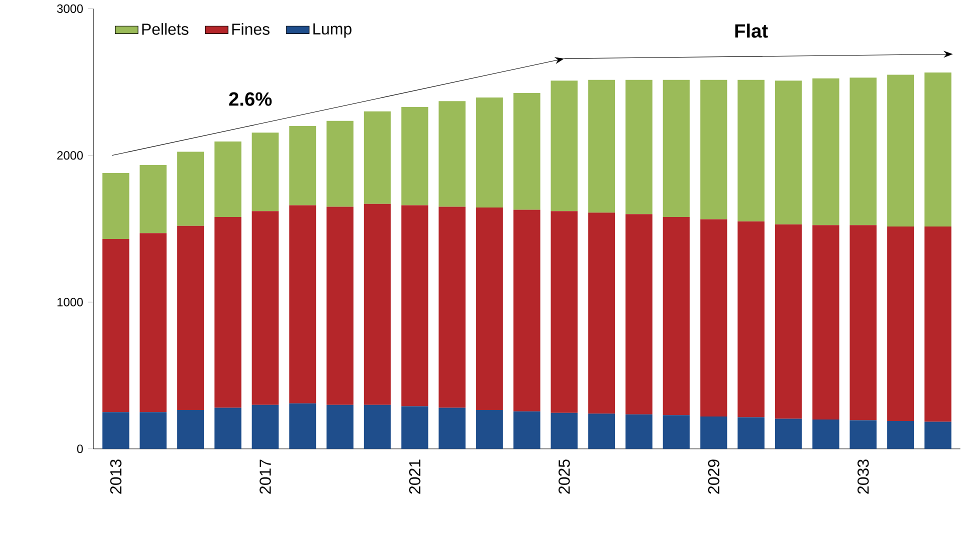 The image size is (979, 556). What do you see at coordinates (116, 477) in the screenshot?
I see `x-tick-label: 2013` at bounding box center [116, 477].